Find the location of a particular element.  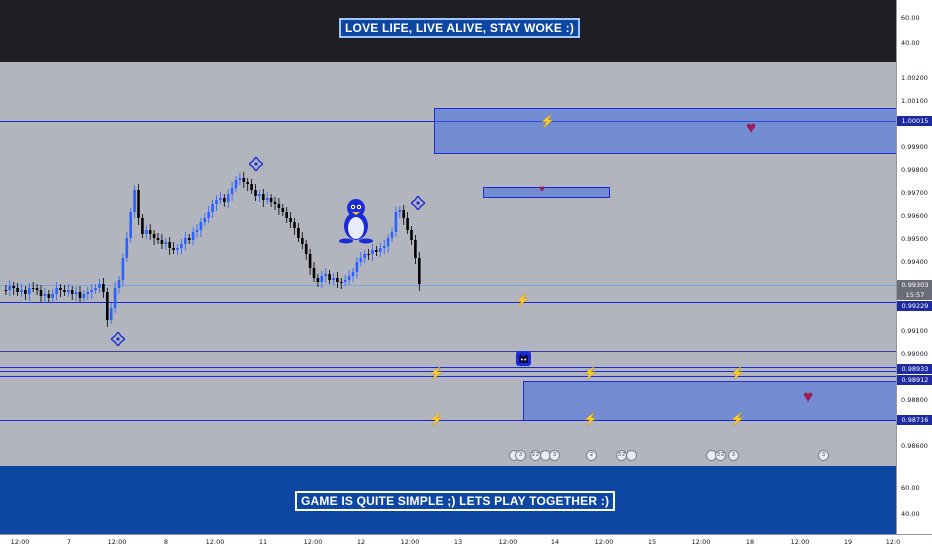

price-tick: 1.00100 is located at coordinates (914, 101).